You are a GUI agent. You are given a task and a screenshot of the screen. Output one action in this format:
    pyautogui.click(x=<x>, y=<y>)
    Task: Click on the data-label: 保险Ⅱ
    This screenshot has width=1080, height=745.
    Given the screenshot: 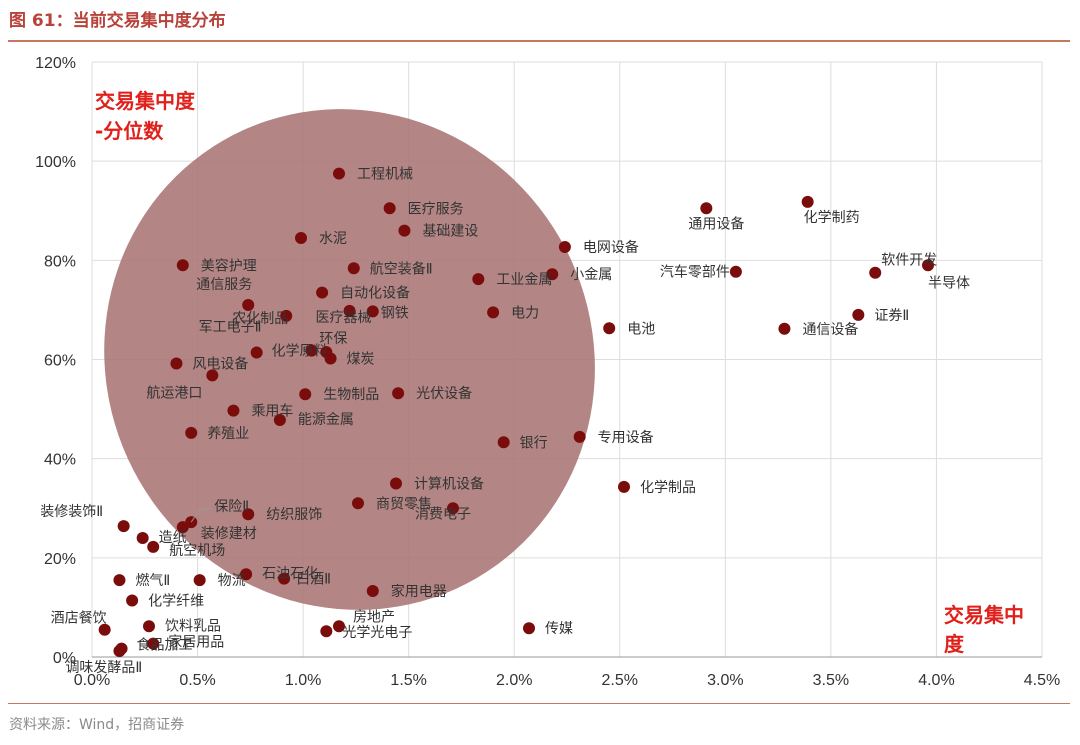 What is the action you would take?
    pyautogui.click(x=231, y=507)
    